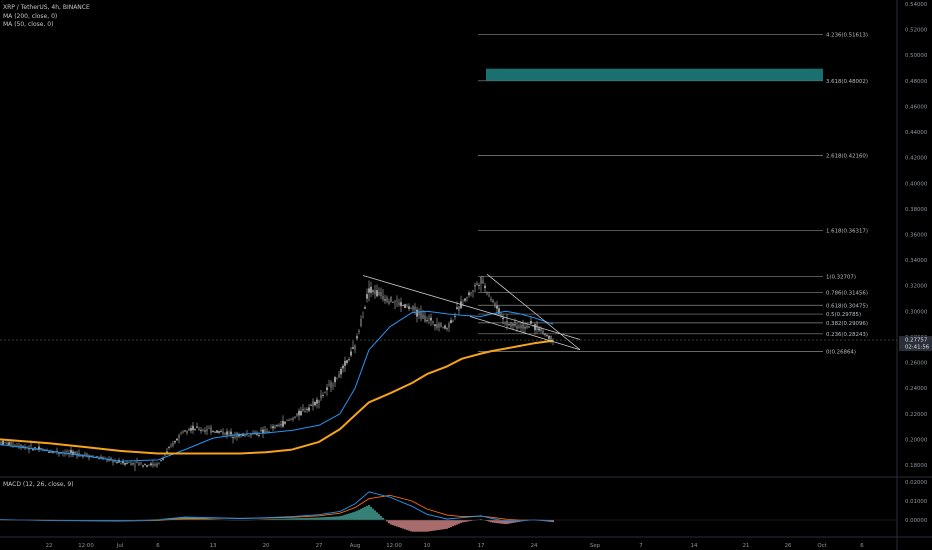  I want to click on time-tick-label: 12:00, so click(86, 546).